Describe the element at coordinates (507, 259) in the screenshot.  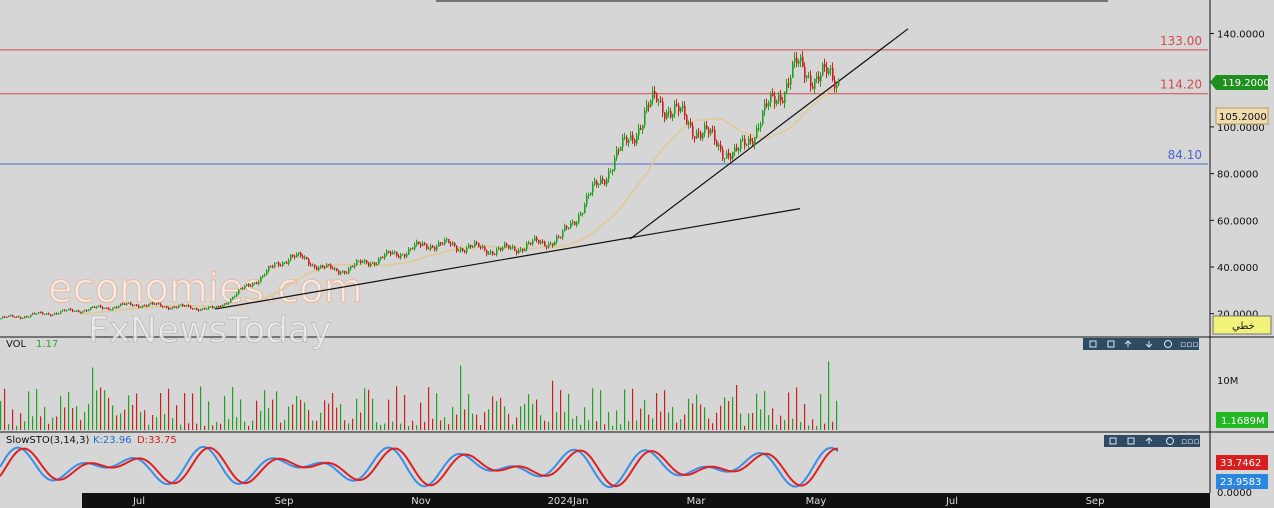
I see `trend-line-lower` at that location.